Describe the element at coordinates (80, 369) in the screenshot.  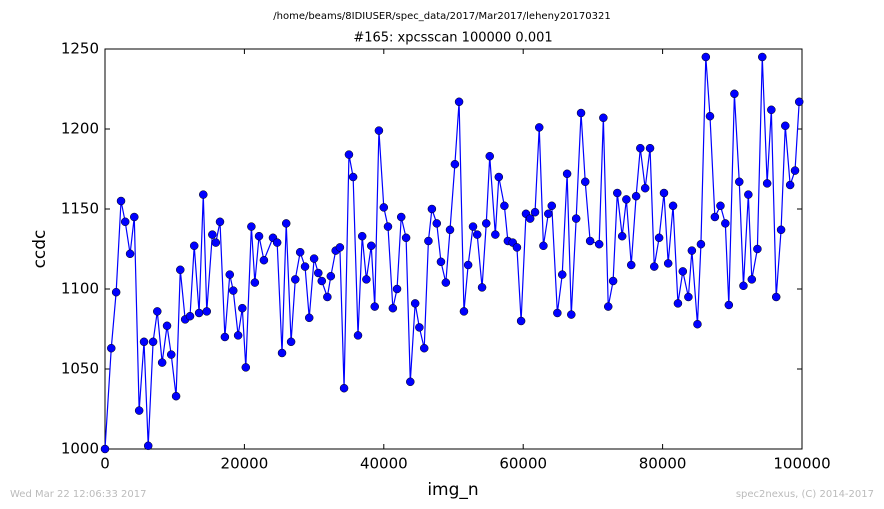
I see `y-tick-label: 1050` at that location.